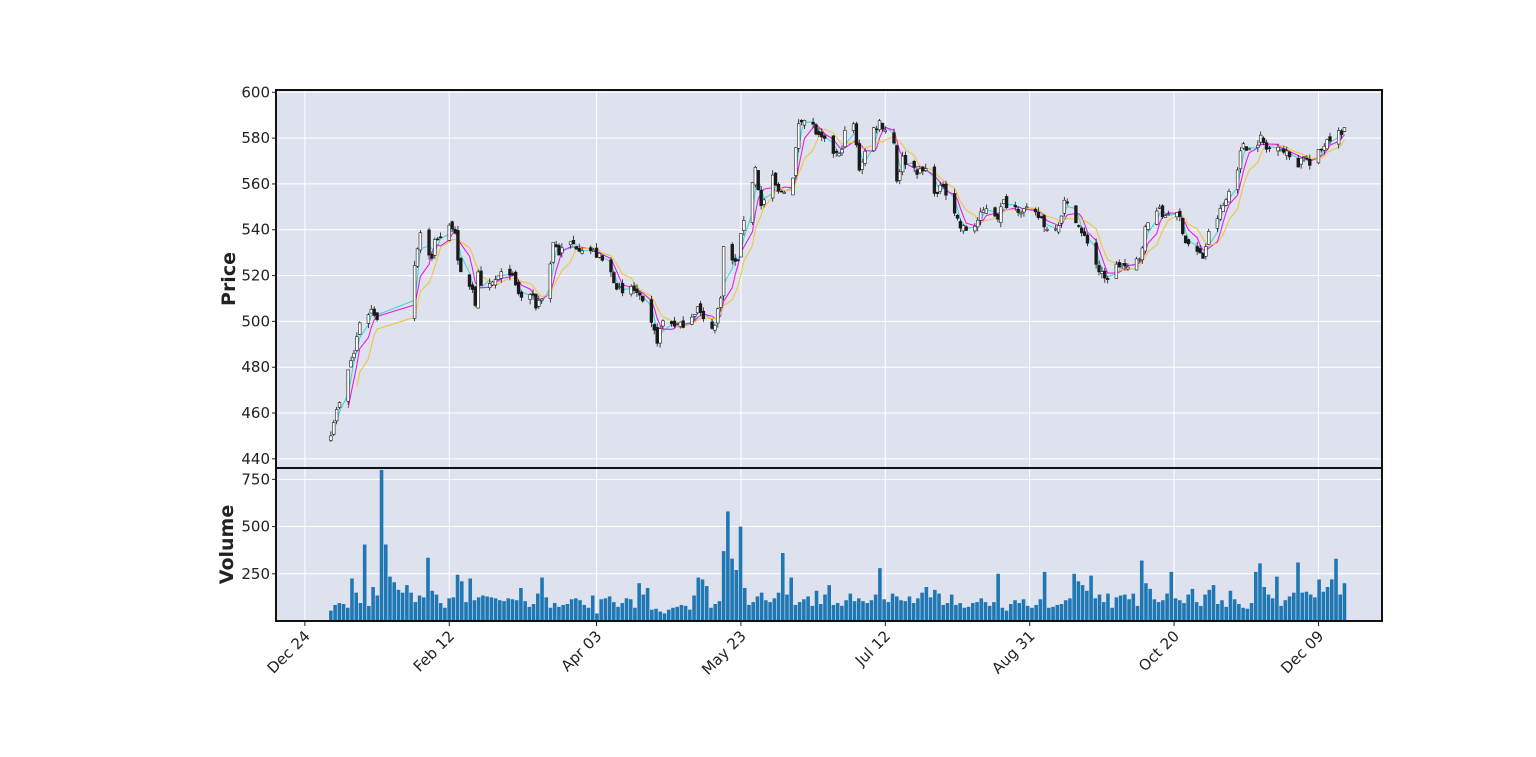  I want to click on x-tick-label: Dec 09, so click(1302, 652).